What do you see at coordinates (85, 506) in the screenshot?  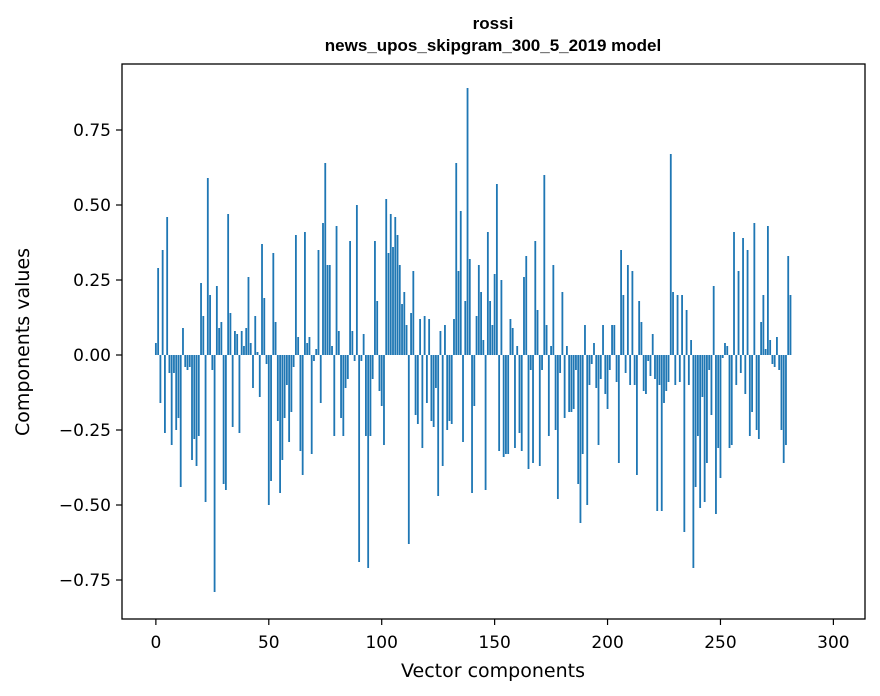 I see `y-tick-label: −0.50` at bounding box center [85, 506].